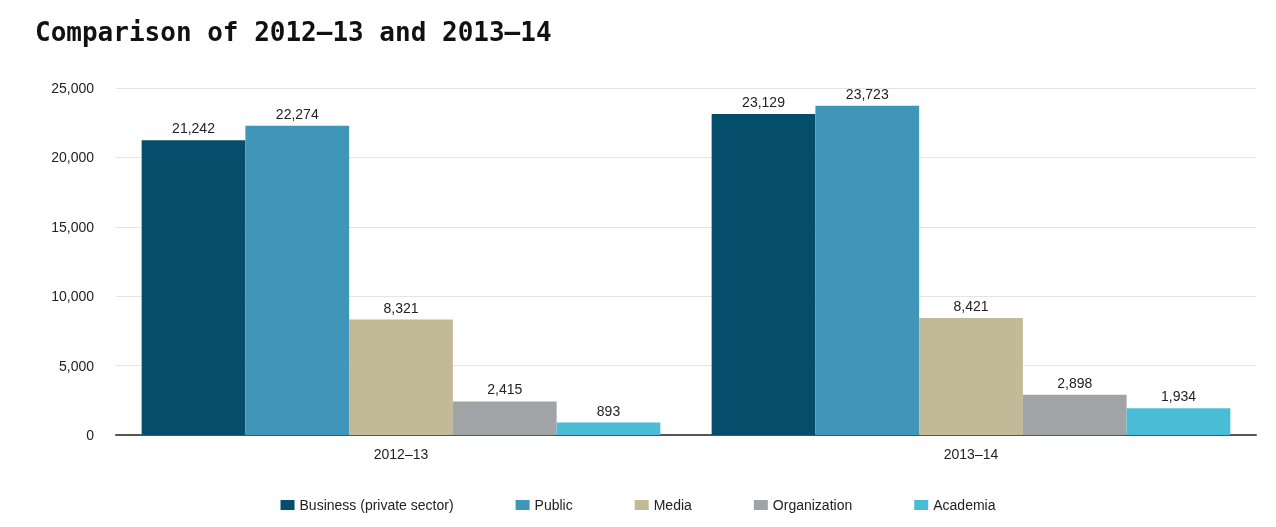  What do you see at coordinates (1178, 396) in the screenshot?
I see `data-label: 1,934` at bounding box center [1178, 396].